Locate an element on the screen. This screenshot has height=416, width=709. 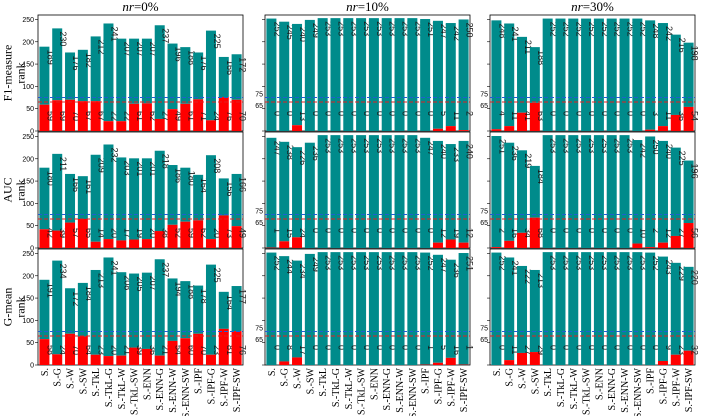
total-value-label: 180 is located at coordinates (191, 178).